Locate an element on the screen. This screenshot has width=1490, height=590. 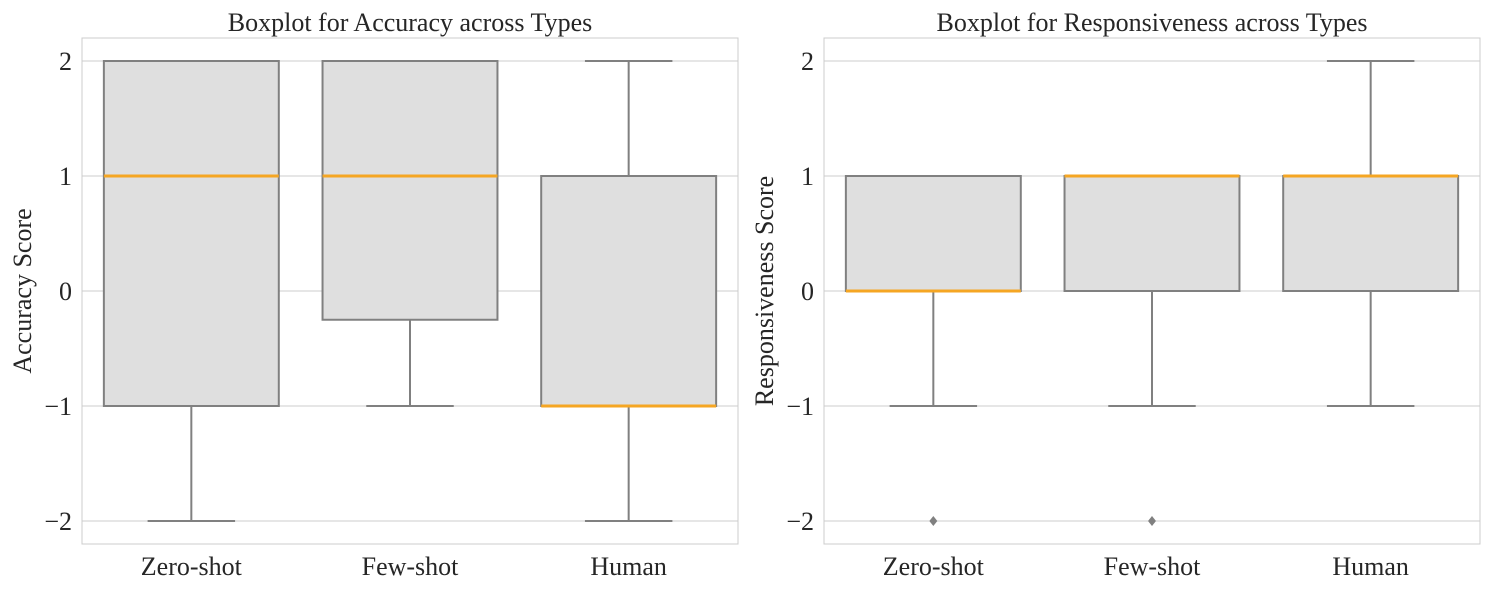
chart-title: Boxplot for Accuracy across Types is located at coordinates (410, 22).